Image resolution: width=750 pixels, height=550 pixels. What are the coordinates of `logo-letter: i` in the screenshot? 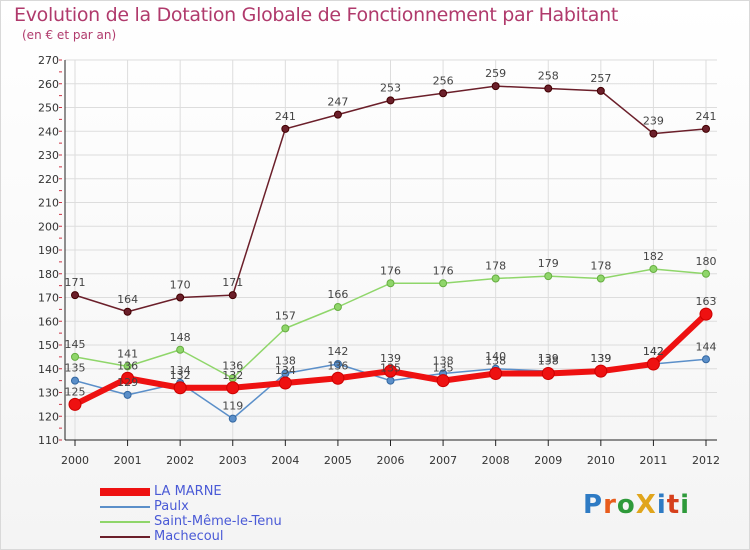 It's located at (685, 505).